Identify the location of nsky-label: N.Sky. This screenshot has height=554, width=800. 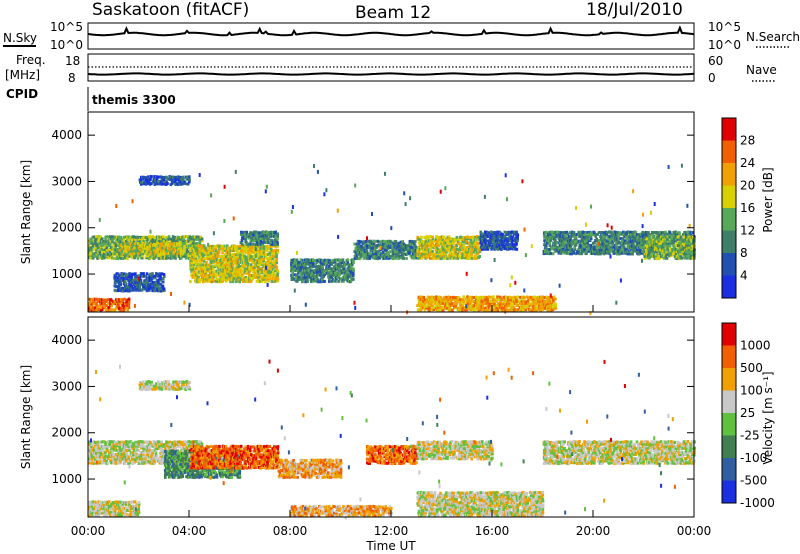
(20, 38).